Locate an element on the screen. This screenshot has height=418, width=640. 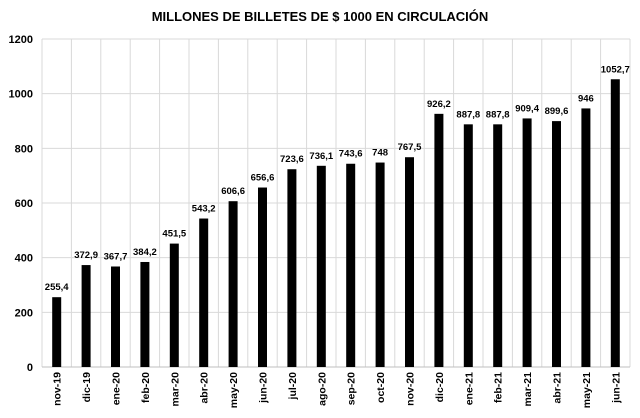
data-label: 946 is located at coordinates (586, 98).